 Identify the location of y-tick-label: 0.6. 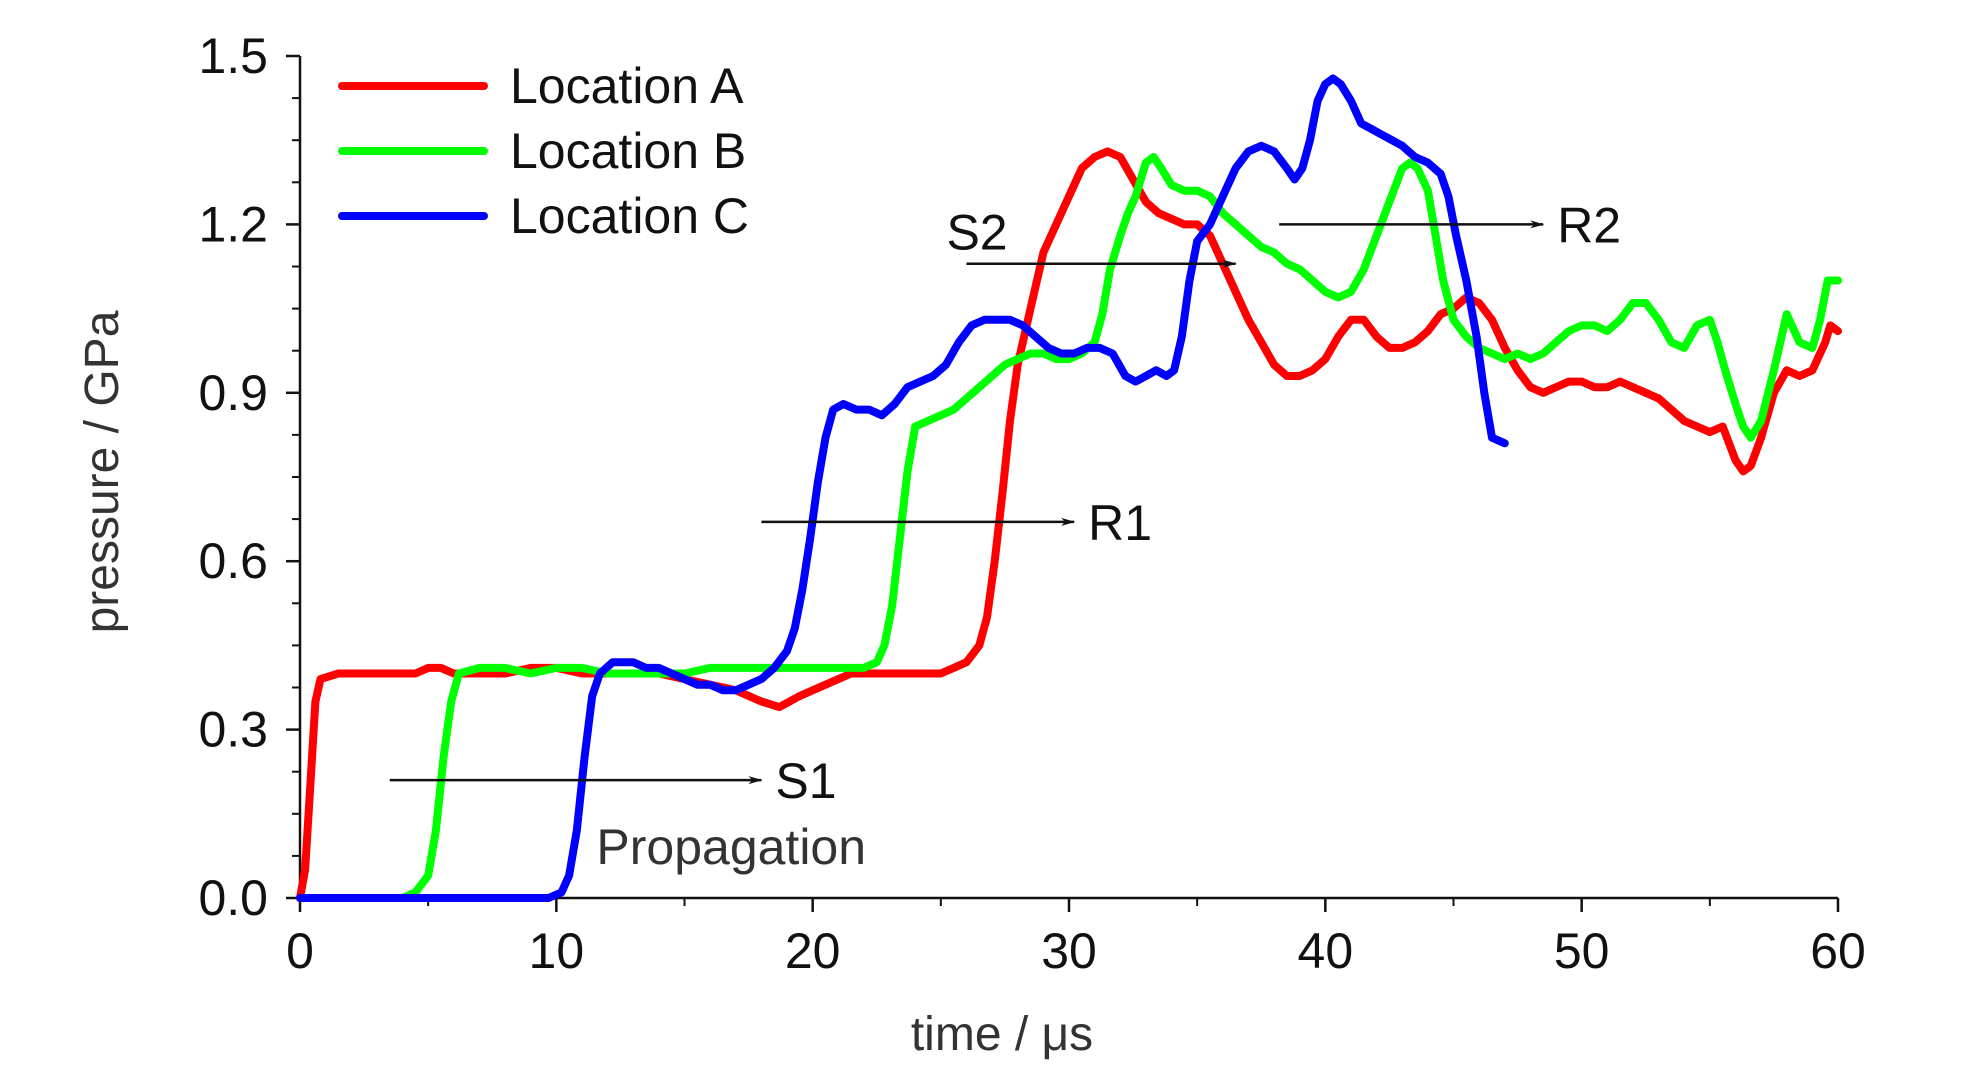
(233, 561).